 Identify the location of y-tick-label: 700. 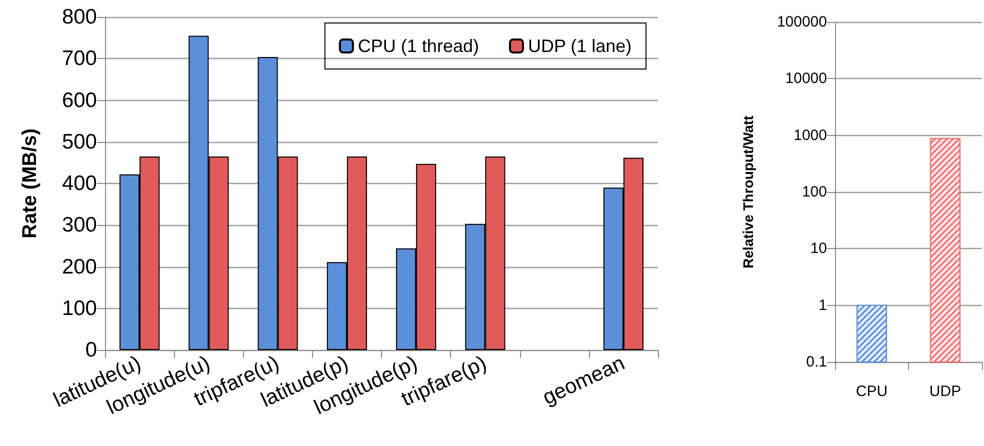
(79, 58).